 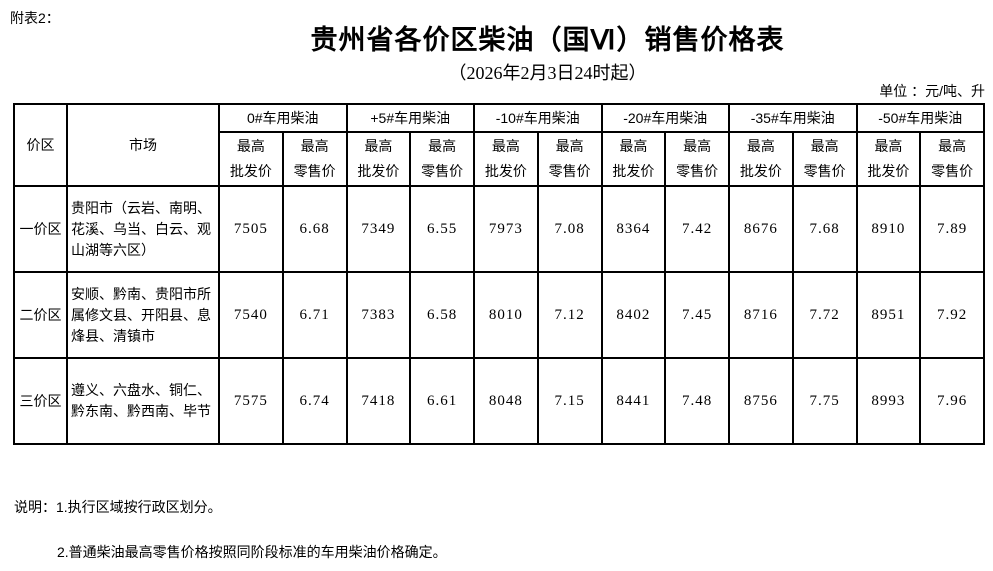 I want to click on price-cell: 6.68, so click(x=314, y=229).